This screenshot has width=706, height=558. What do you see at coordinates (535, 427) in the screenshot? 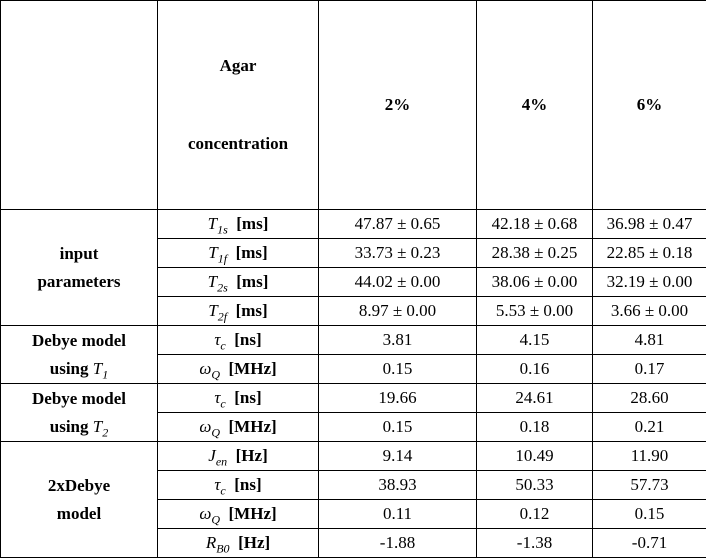
I see `value-cell: 0.18` at bounding box center [535, 427].